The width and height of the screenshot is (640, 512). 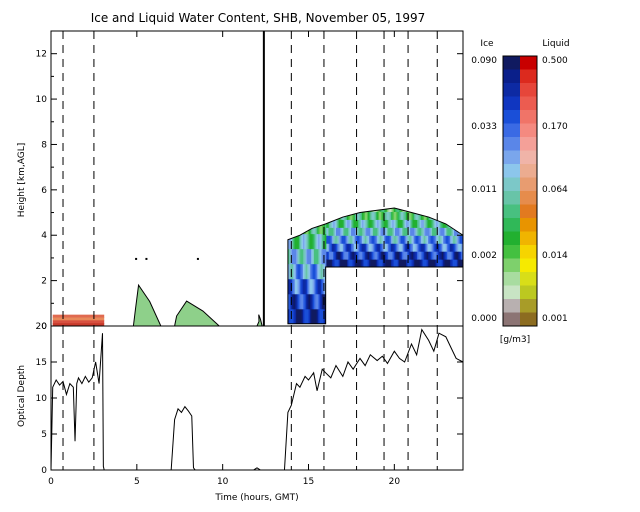 What do you see at coordinates (528, 130) in the screenshot?
I see `colorbar-liquid-swatch` at bounding box center [528, 130].